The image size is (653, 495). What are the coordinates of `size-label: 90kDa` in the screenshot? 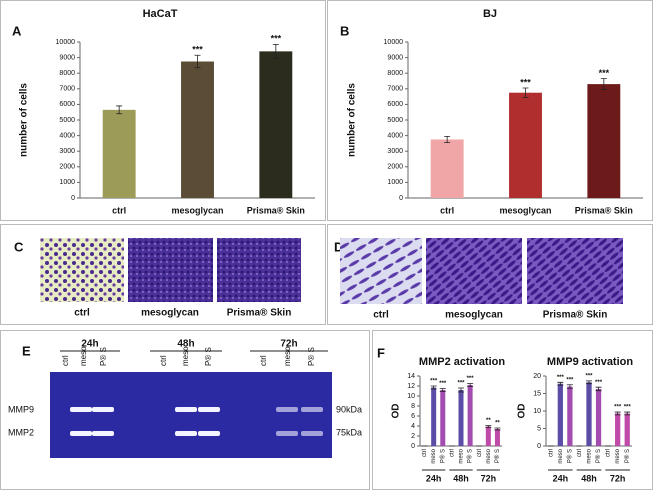 It's located at (349, 409).